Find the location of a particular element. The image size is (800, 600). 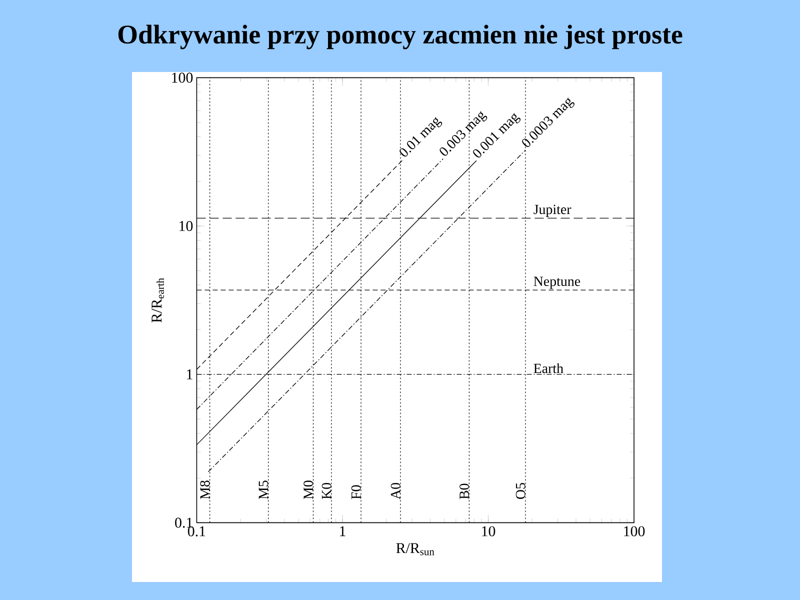

ref-line-label: A0 is located at coordinates (395, 491).